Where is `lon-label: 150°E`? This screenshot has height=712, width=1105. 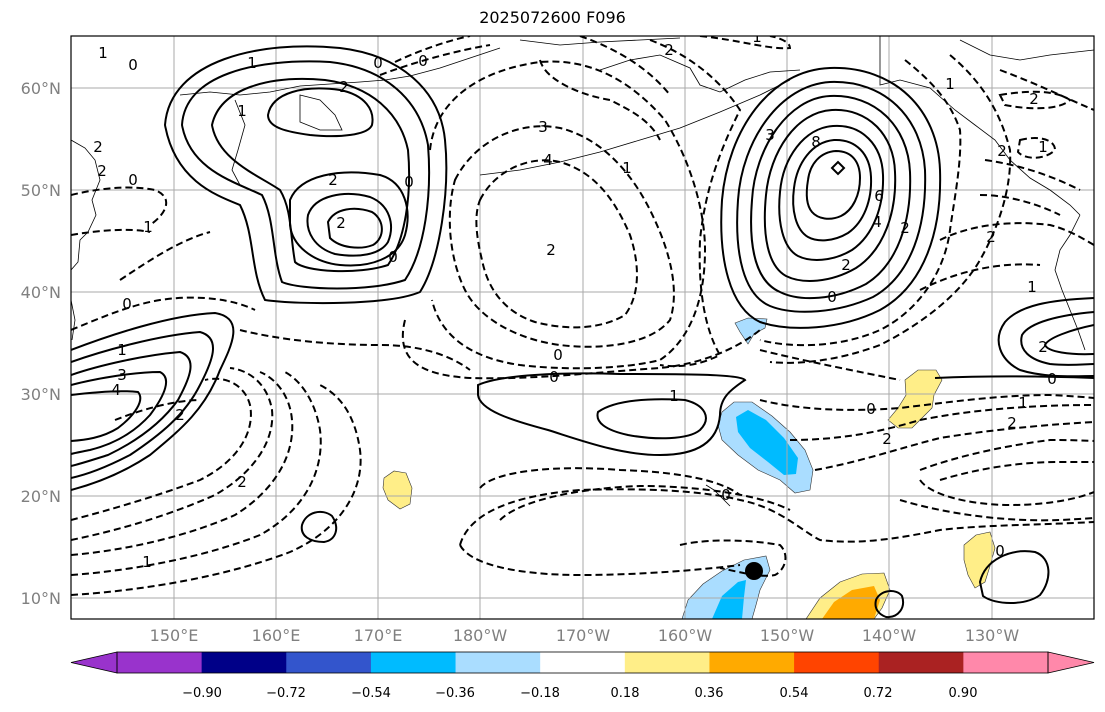
lon-label: 150°E is located at coordinates (174, 635).